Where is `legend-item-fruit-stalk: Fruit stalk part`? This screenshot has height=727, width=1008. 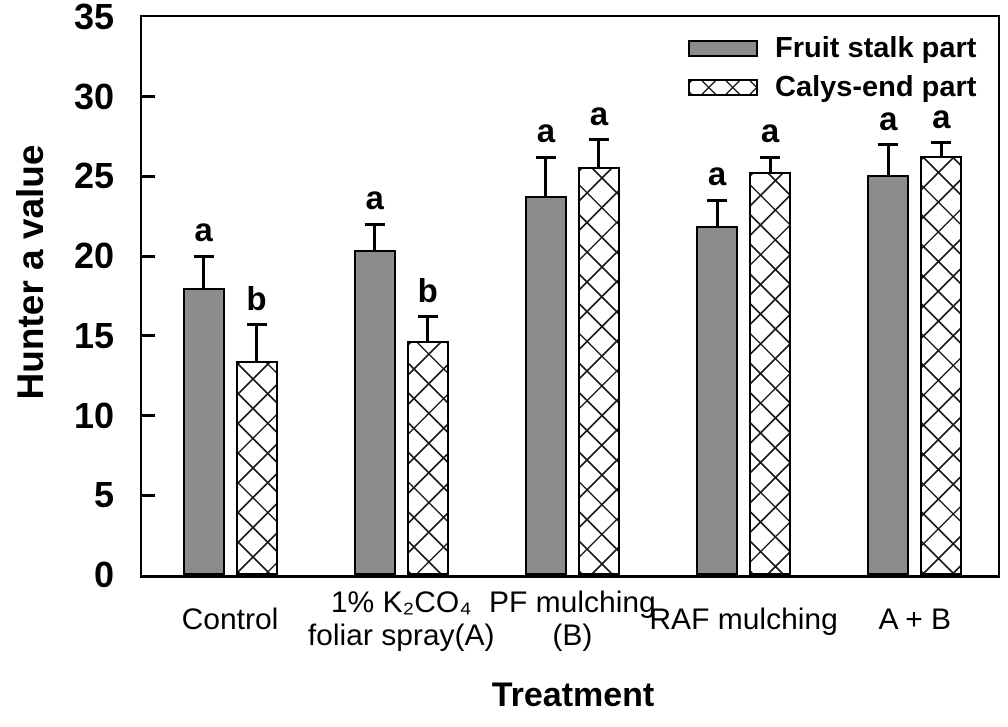
legend-item-fruit-stalk: Fruit stalk part is located at coordinates (832, 48).